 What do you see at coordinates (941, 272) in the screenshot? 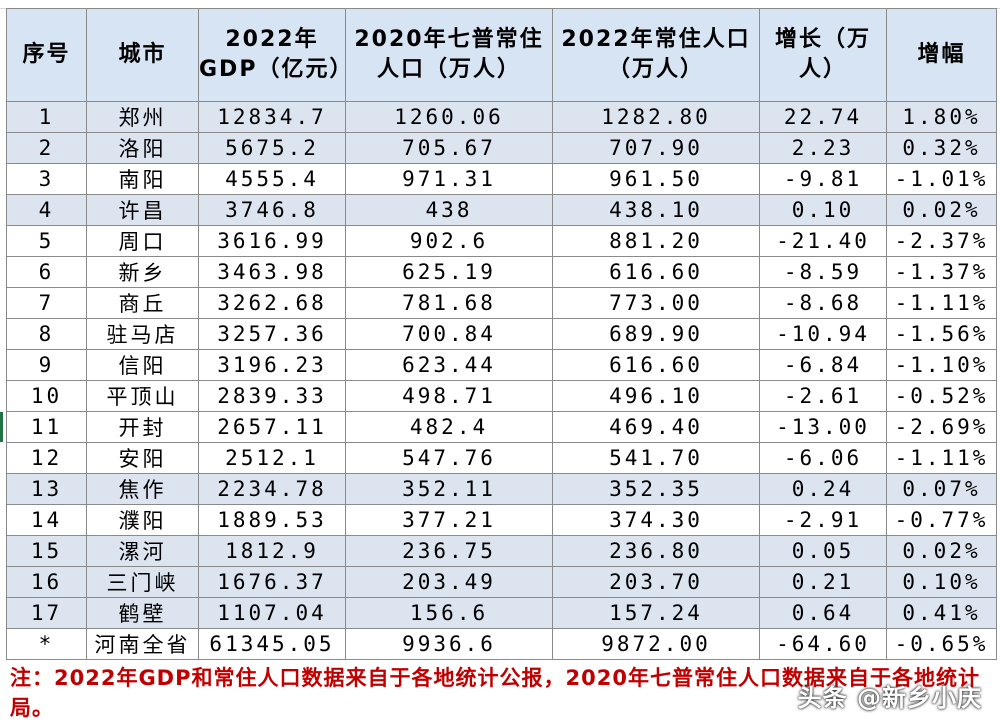
I see `cell-rate: -1.37%` at bounding box center [941, 272].